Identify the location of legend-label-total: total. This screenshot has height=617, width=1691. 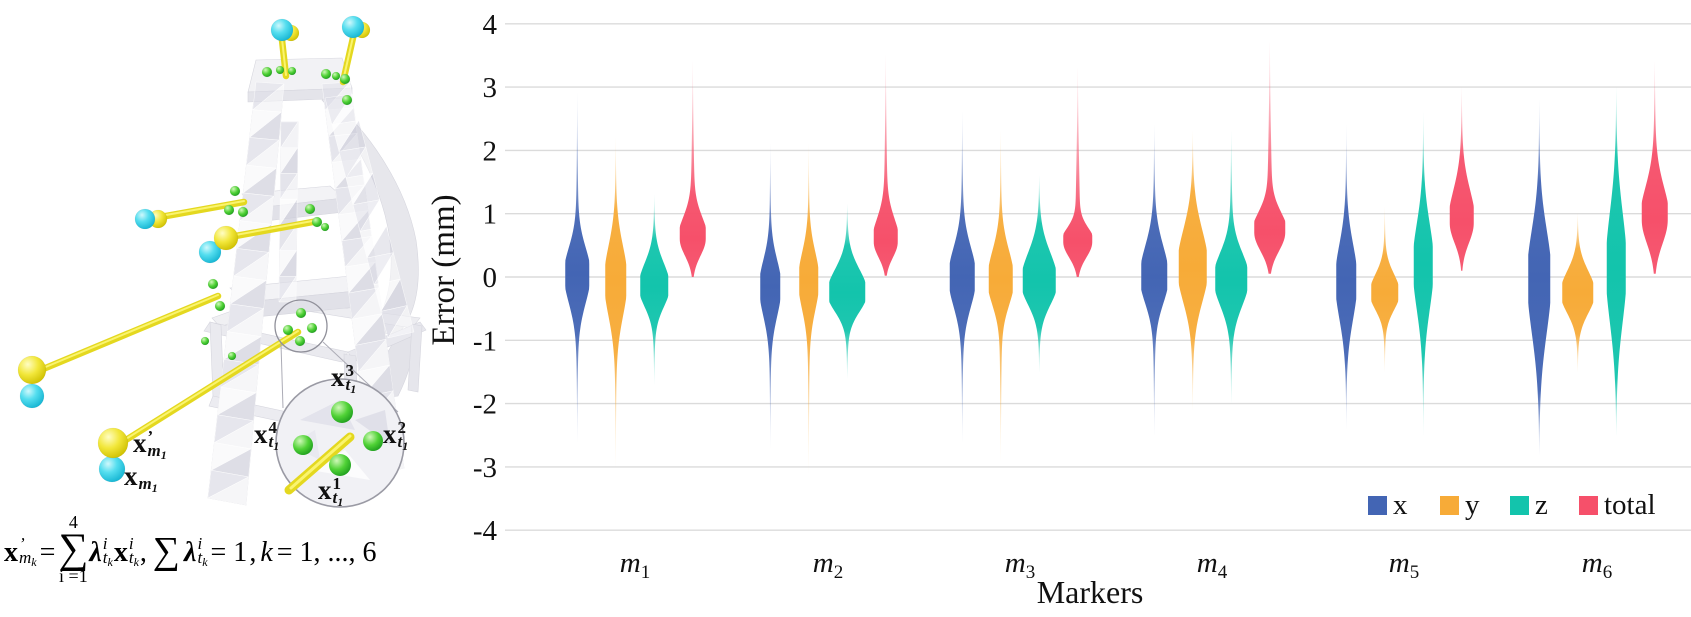
(1630, 505).